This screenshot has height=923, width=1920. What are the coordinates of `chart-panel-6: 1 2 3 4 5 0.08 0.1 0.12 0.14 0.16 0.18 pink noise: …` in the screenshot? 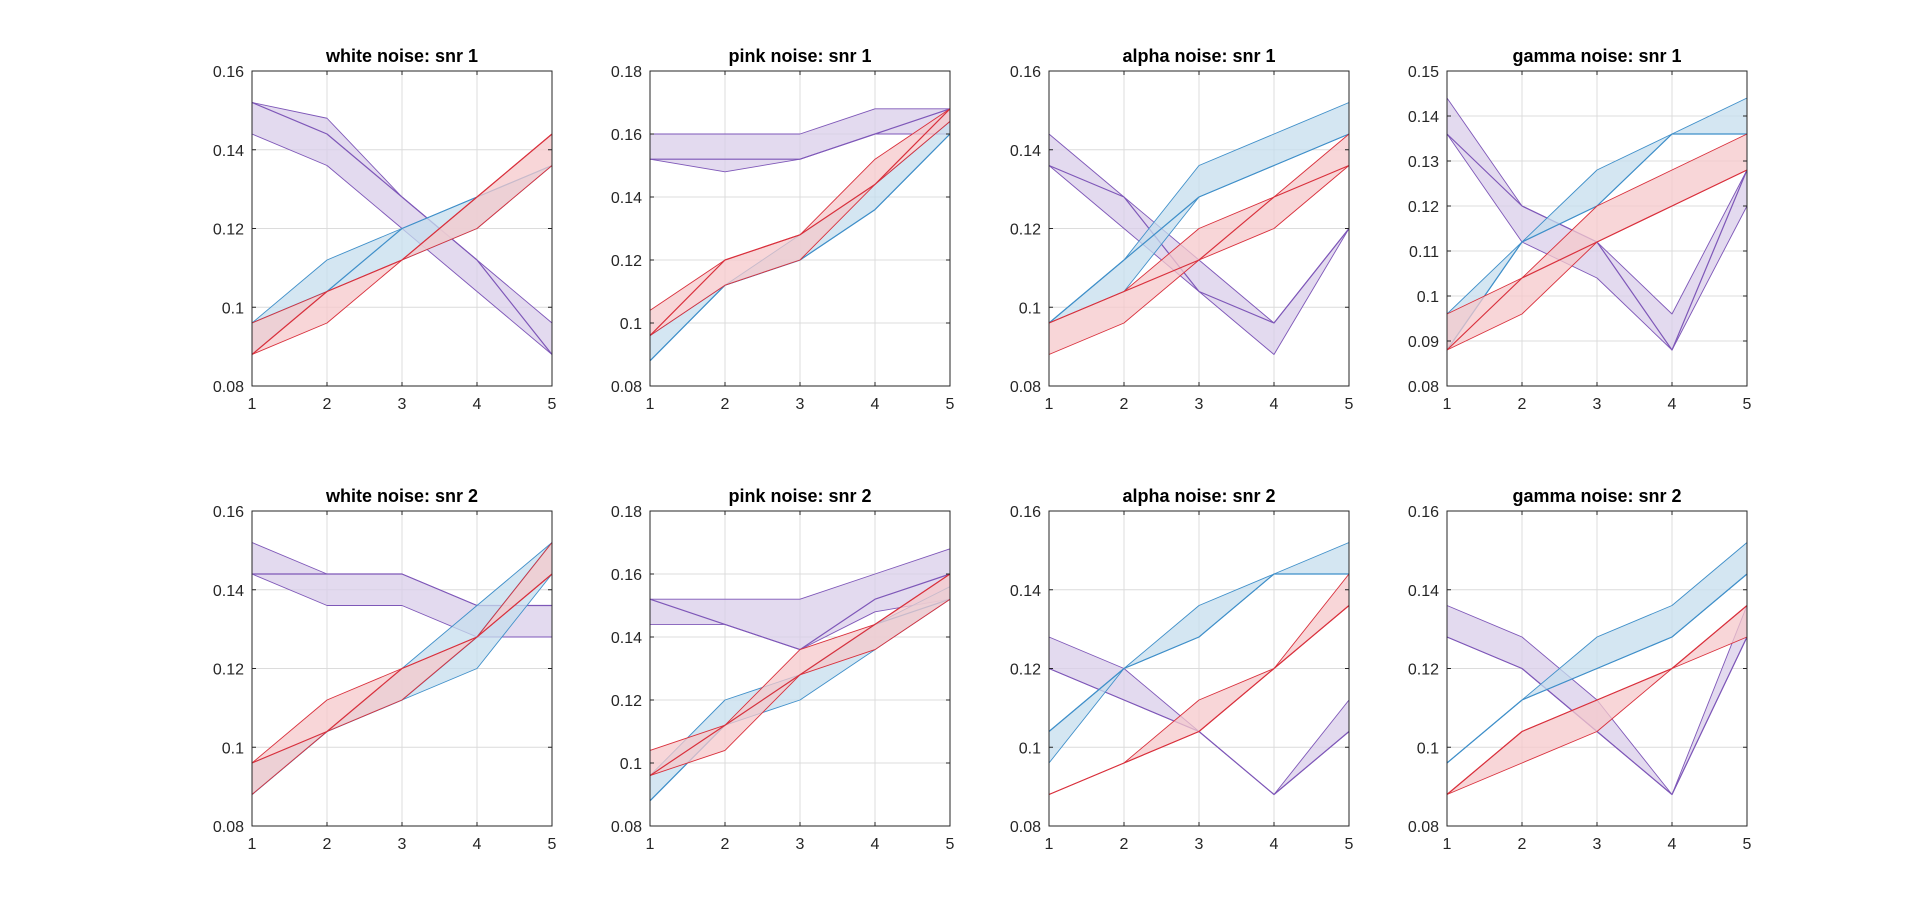 It's located at (783, 669).